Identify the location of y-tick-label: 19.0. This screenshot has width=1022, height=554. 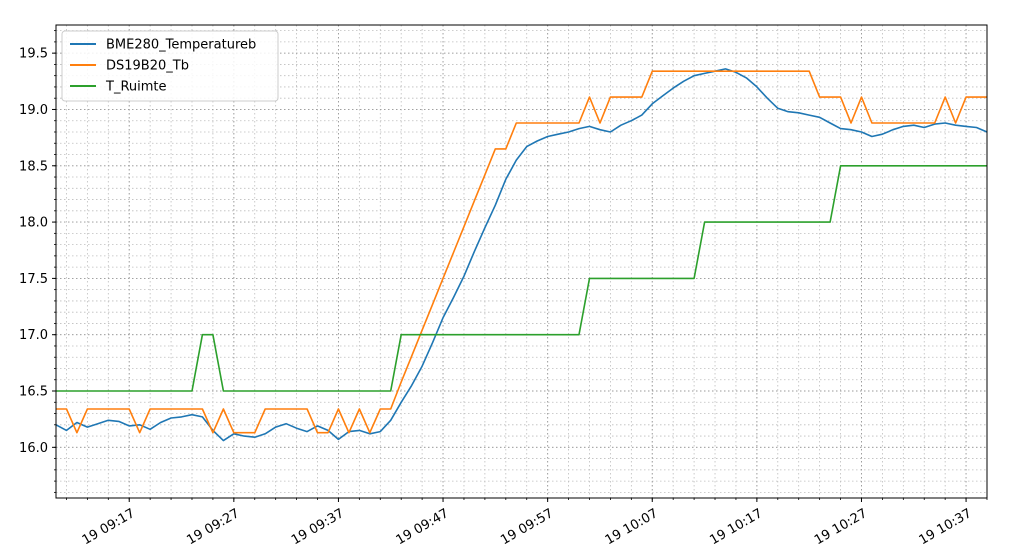
(33, 110).